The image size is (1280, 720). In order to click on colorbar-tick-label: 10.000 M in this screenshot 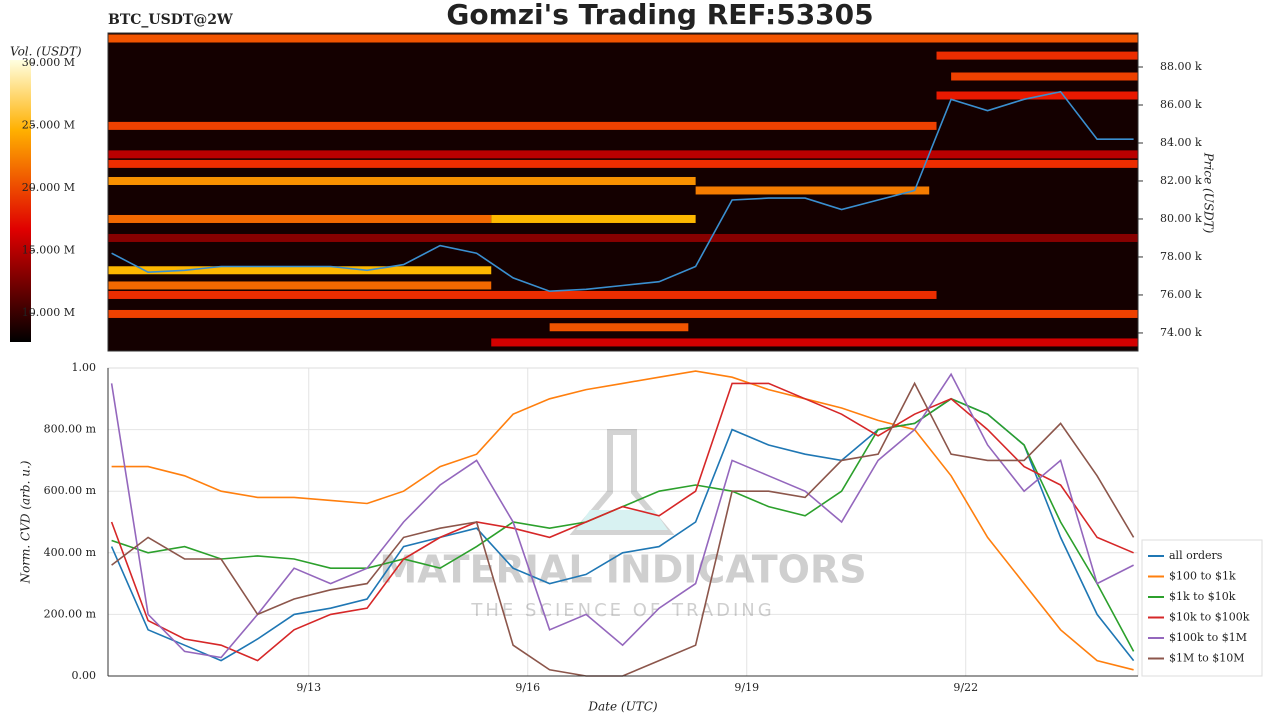, I will do `click(48, 312)`.